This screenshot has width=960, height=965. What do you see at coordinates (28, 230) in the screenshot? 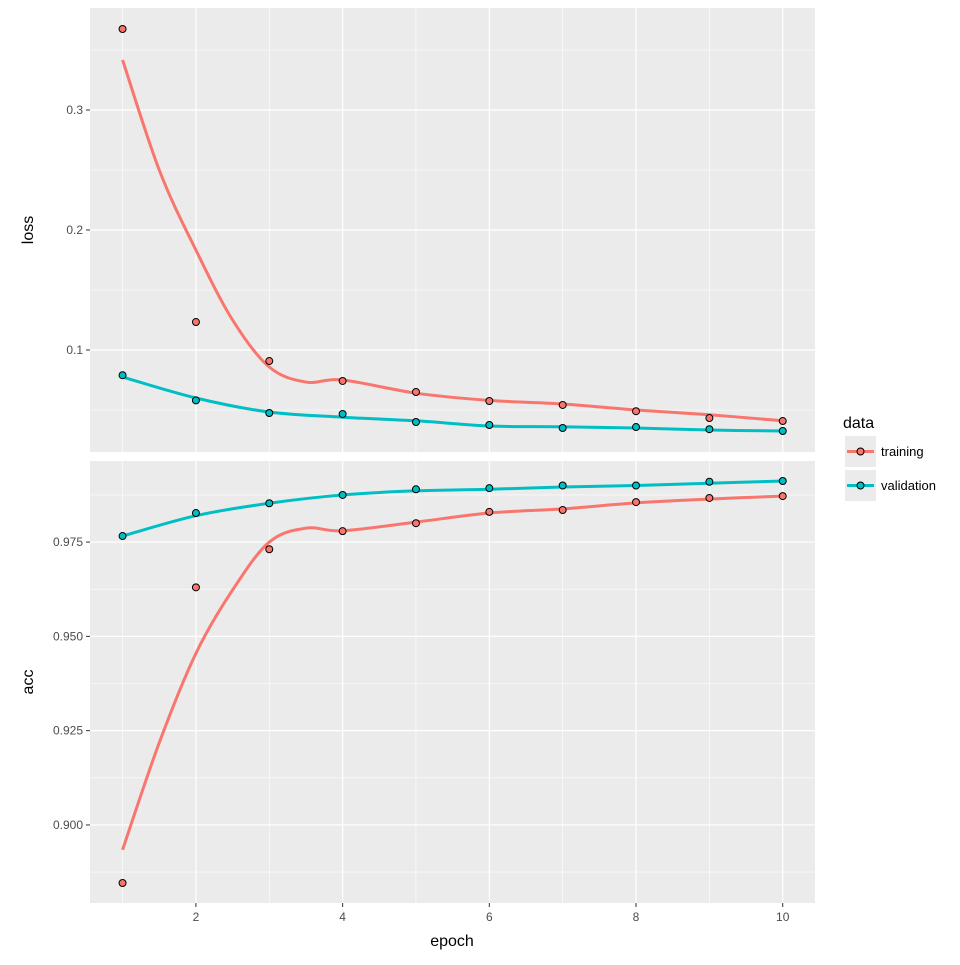
I see `y-axis-title: loss` at bounding box center [28, 230].